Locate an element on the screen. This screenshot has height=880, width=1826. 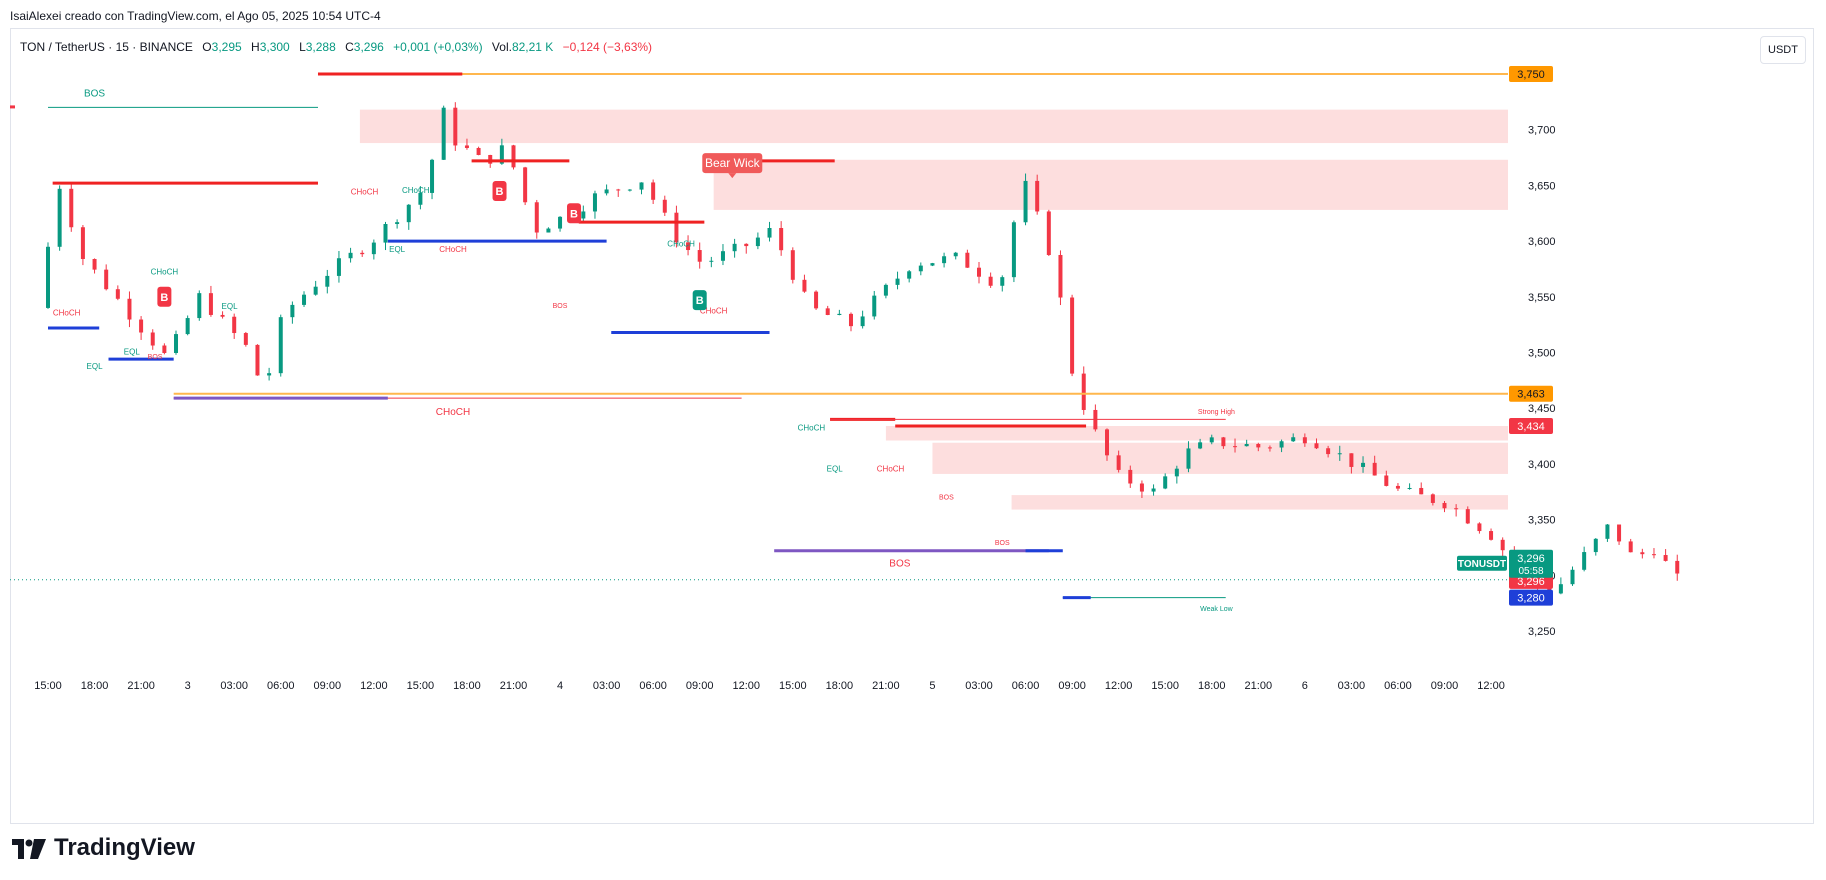
symbol-tag-text: TONUSDT is located at coordinates (1482, 564).